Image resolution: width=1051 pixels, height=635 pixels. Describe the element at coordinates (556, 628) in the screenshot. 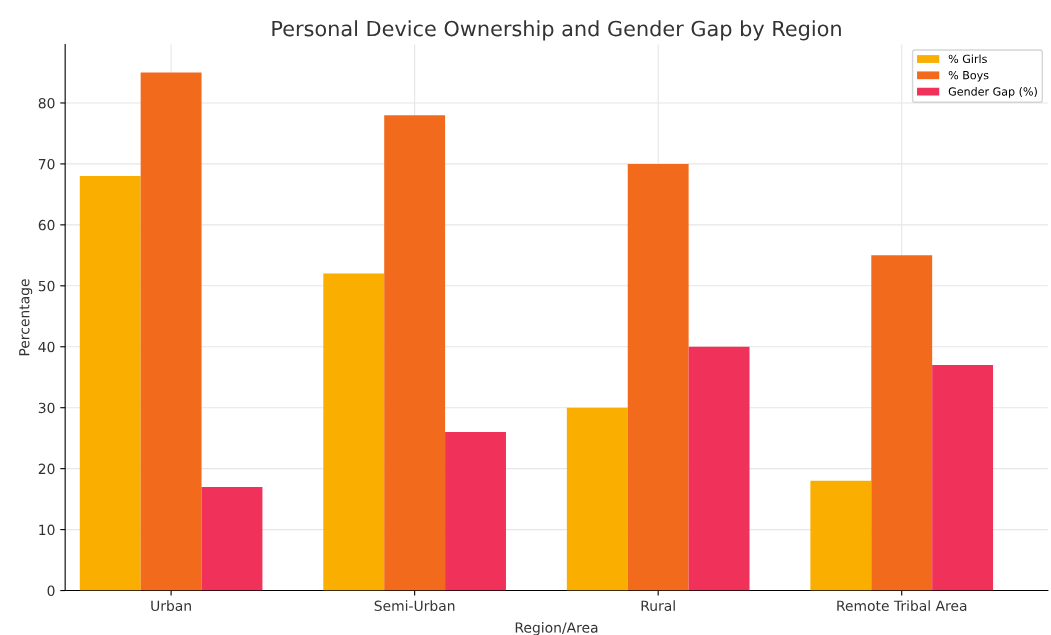

I see `x-axis-title: Region/Area` at that location.